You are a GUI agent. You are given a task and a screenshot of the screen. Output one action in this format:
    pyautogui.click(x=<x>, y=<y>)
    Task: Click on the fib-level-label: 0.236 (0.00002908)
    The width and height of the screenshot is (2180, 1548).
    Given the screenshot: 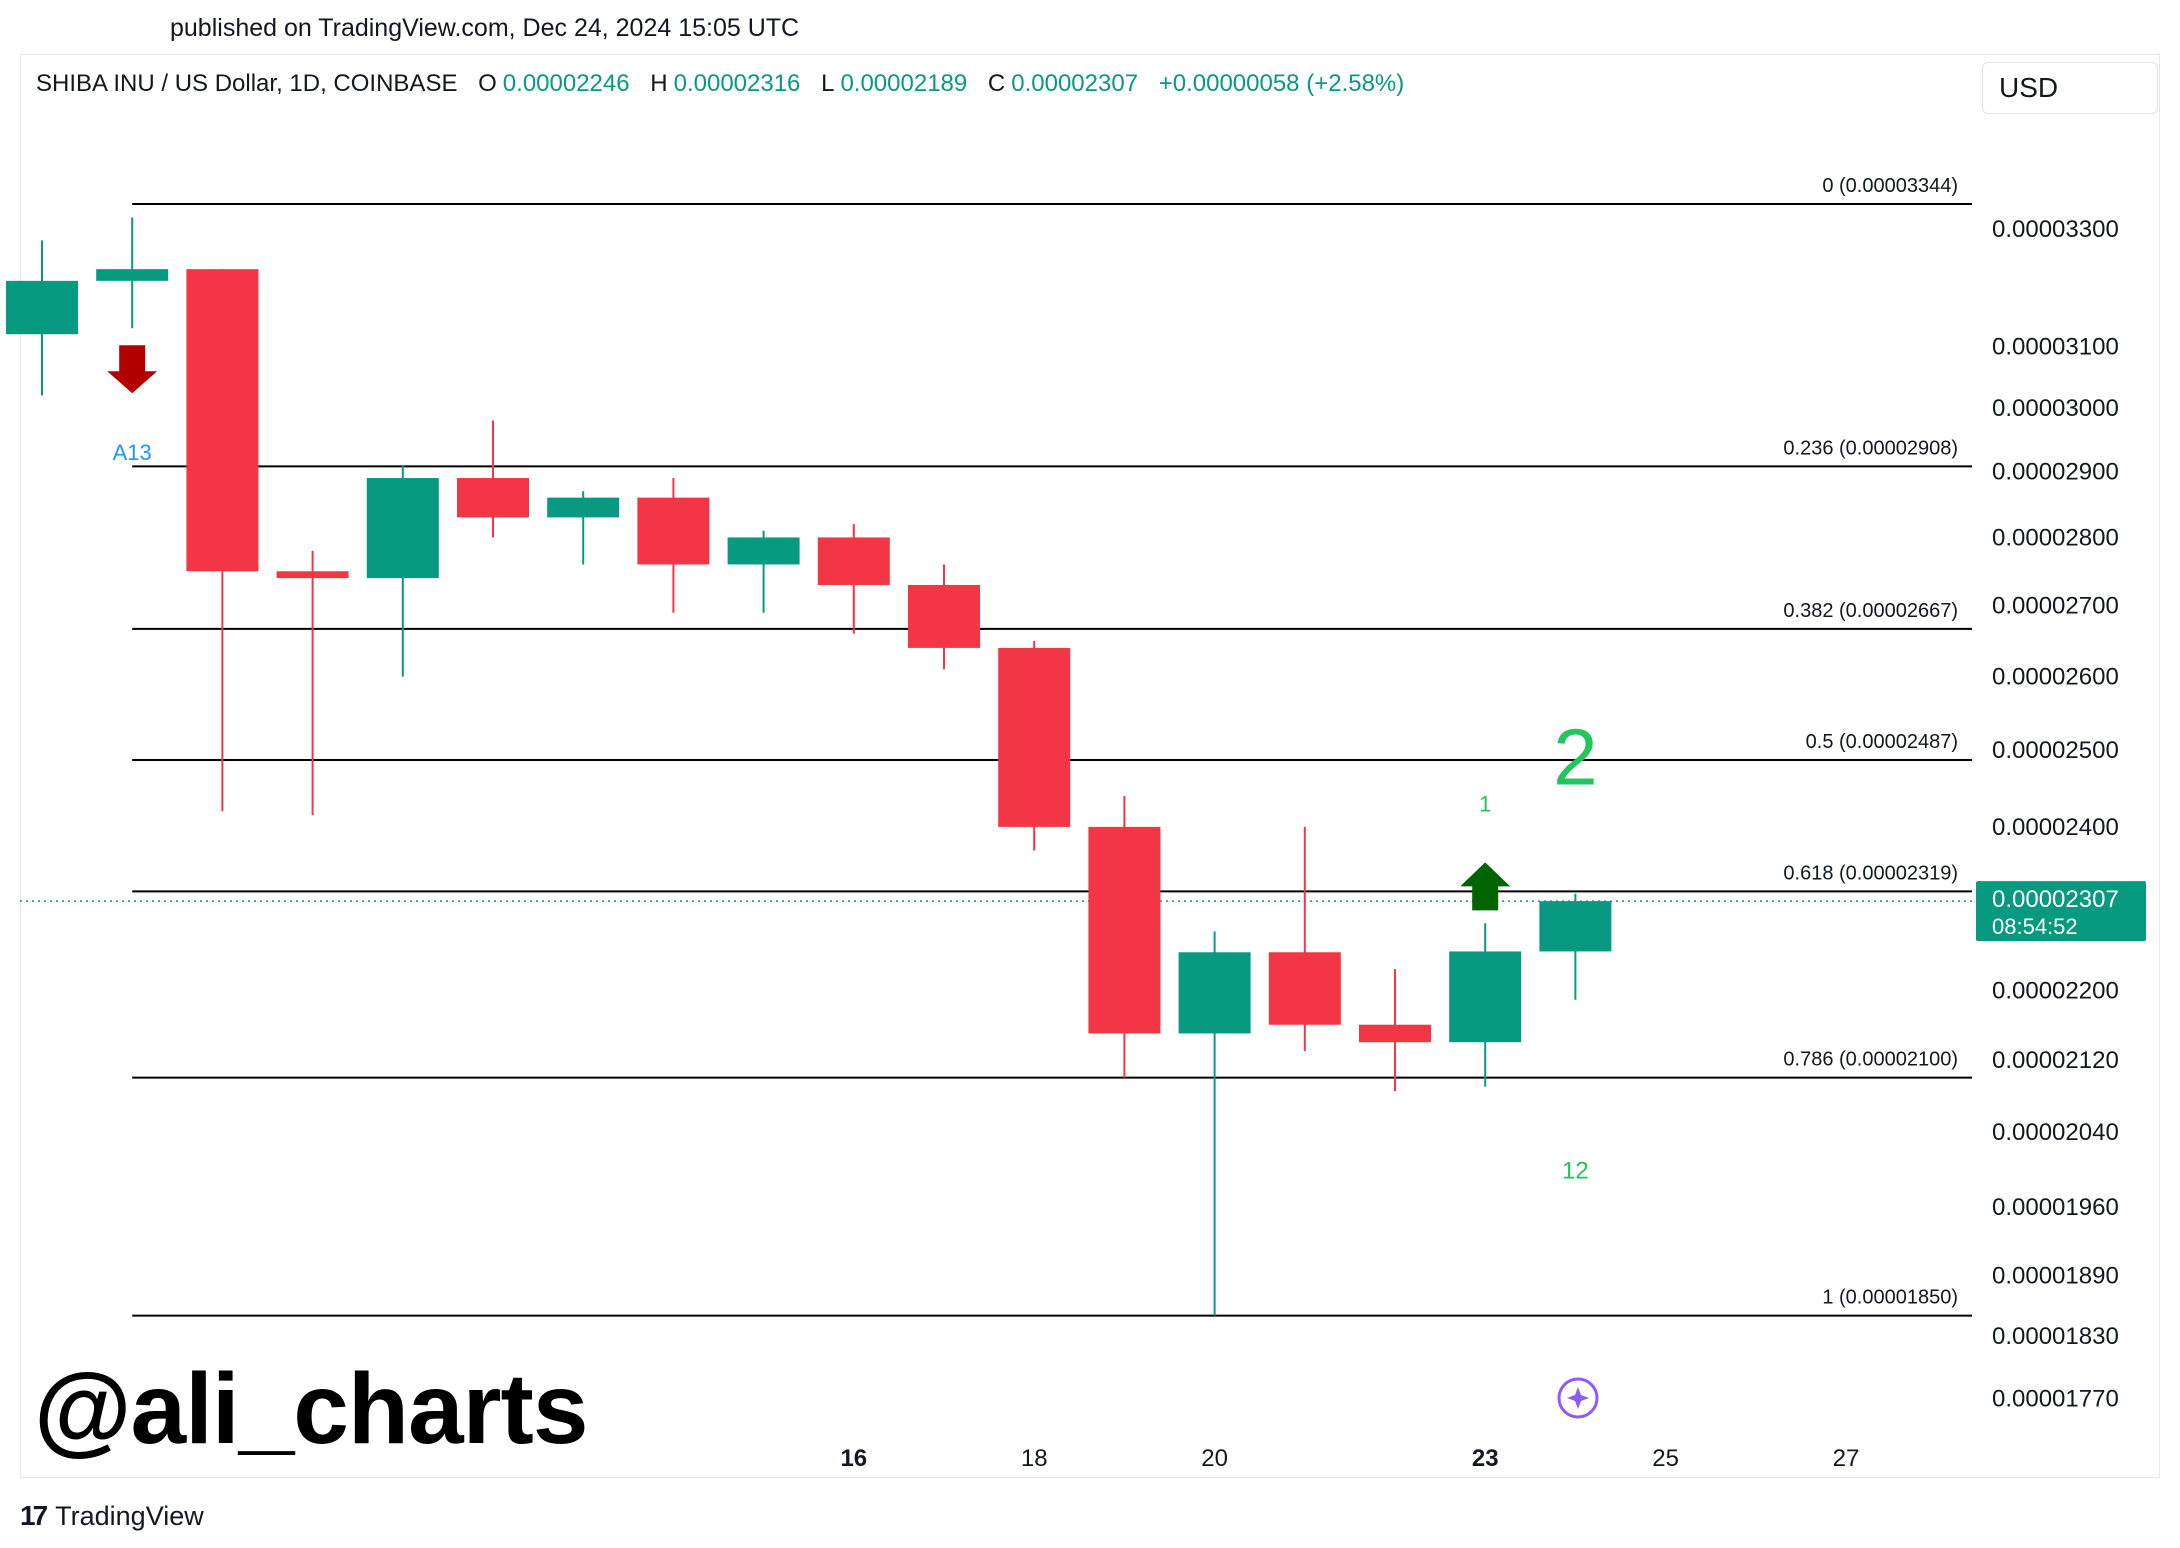 What is the action you would take?
    pyautogui.click(x=1870, y=448)
    